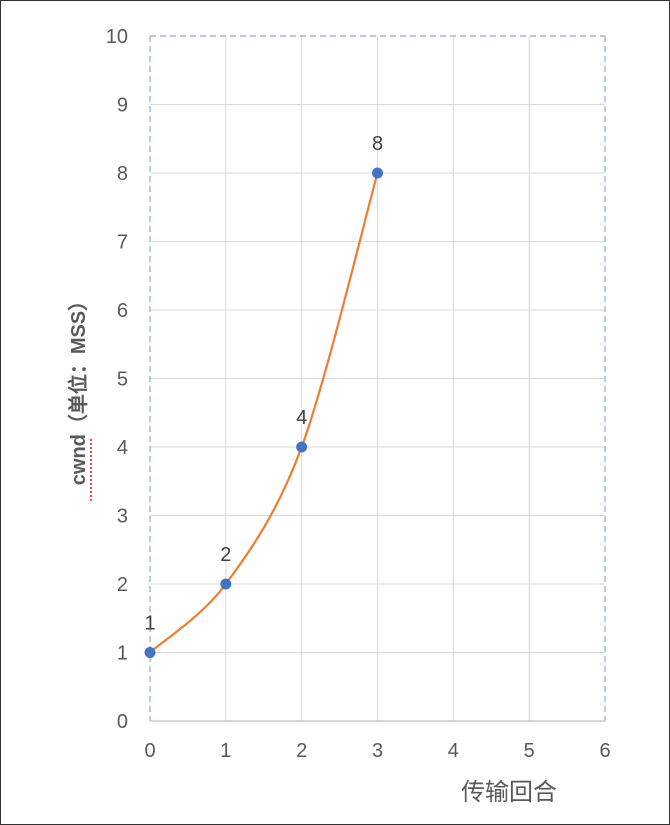  I want to click on data-label-0: 1, so click(149, 624).